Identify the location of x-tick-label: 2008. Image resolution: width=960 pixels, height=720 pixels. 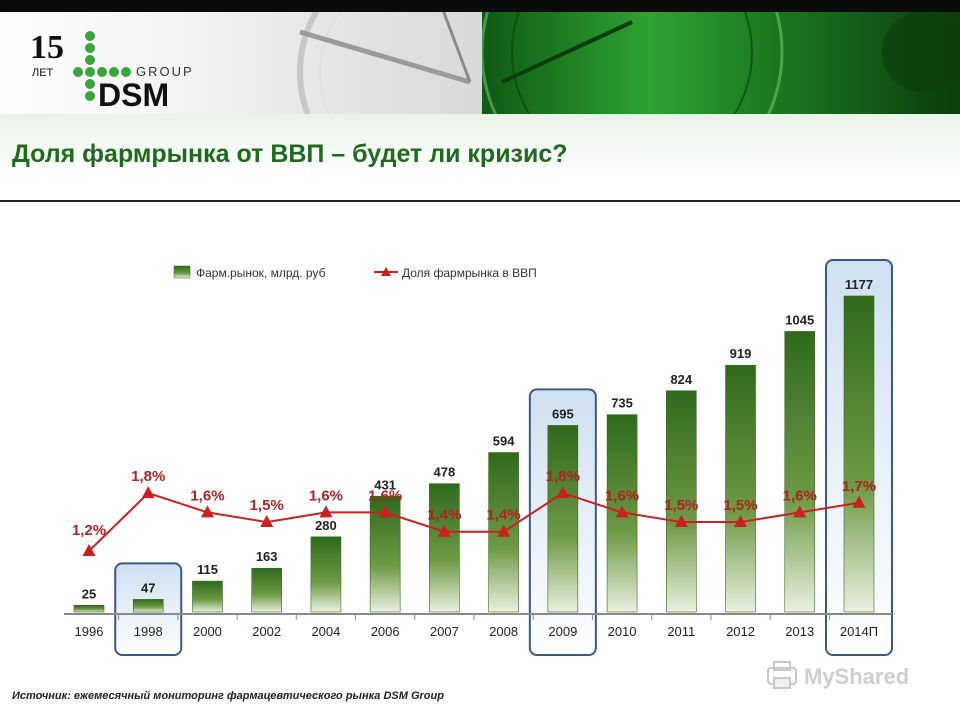
(503, 631).